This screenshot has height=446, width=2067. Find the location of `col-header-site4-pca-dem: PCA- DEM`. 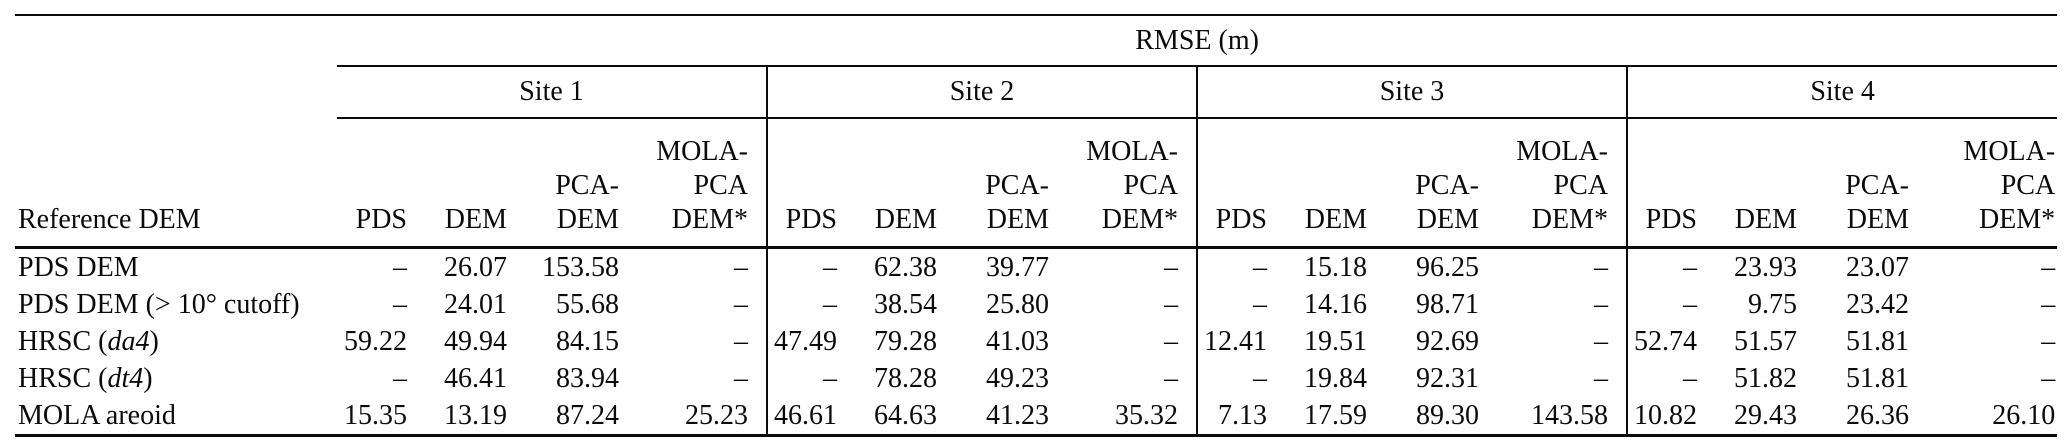

col-header-site4-pca-dem: PCA- DEM is located at coordinates (1871, 183).